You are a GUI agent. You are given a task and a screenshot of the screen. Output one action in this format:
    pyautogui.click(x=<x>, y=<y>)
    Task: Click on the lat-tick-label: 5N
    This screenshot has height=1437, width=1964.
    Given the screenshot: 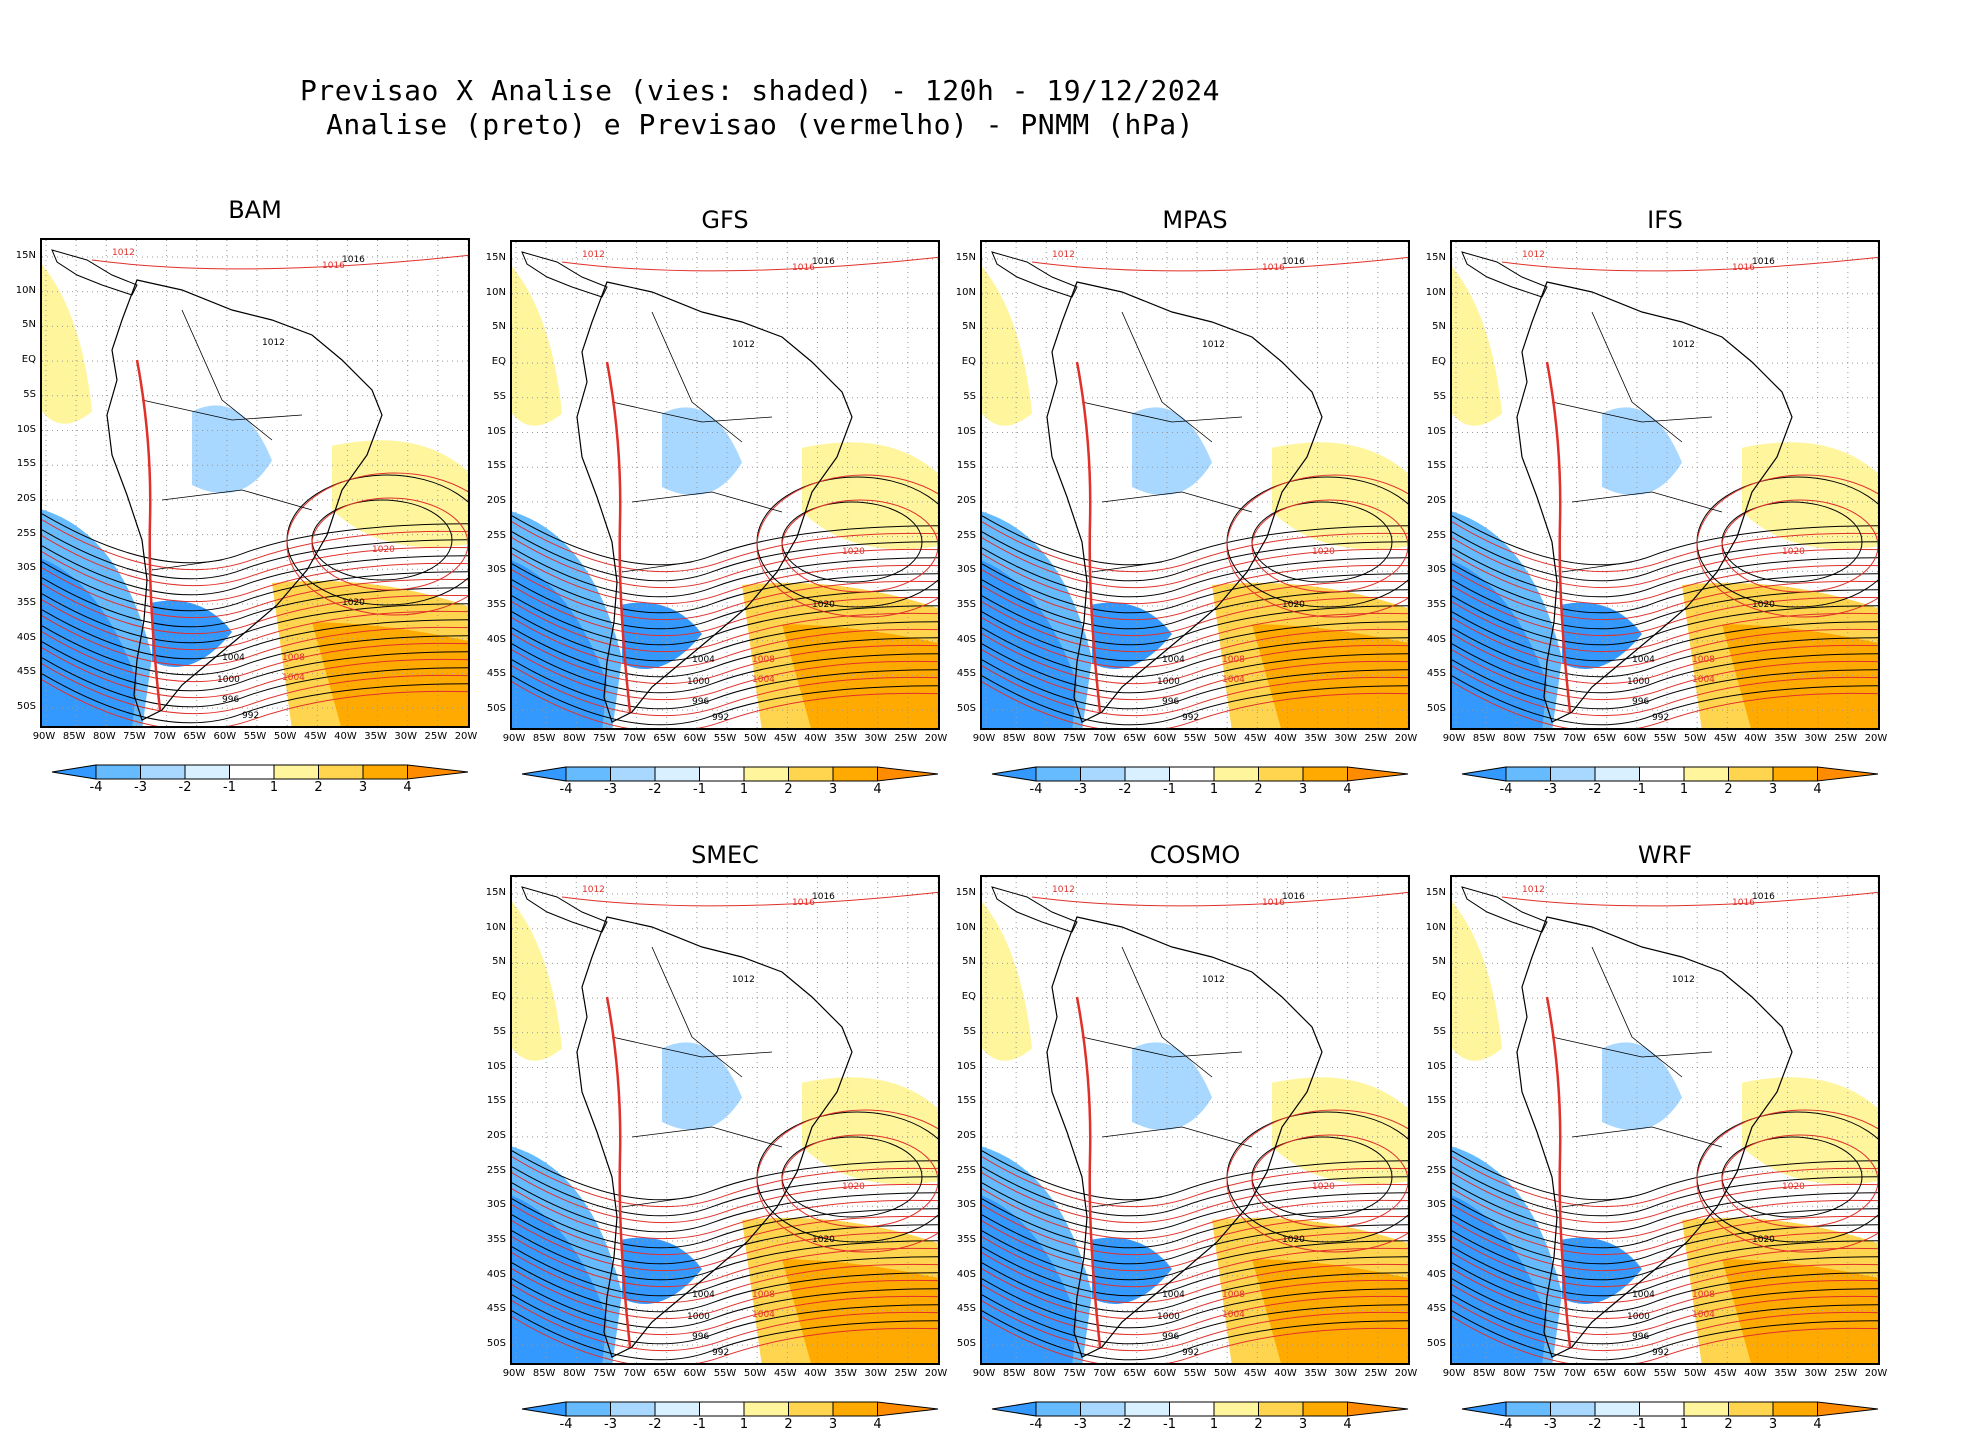 What is the action you would take?
    pyautogui.click(x=969, y=327)
    